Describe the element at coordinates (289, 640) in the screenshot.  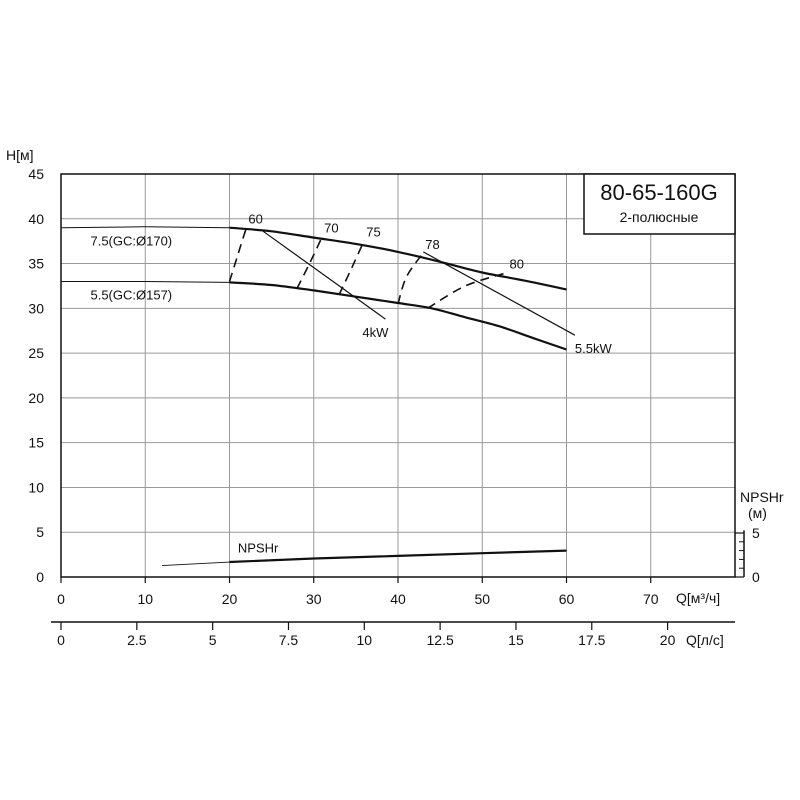
I see `x2-tick-label: 7.5` at that location.